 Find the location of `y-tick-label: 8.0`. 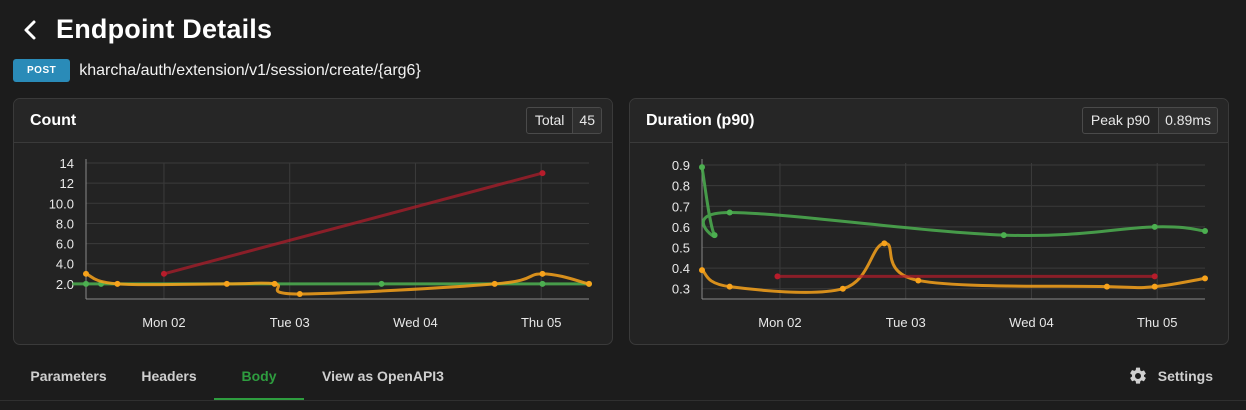

y-tick-label: 8.0 is located at coordinates (65, 223).